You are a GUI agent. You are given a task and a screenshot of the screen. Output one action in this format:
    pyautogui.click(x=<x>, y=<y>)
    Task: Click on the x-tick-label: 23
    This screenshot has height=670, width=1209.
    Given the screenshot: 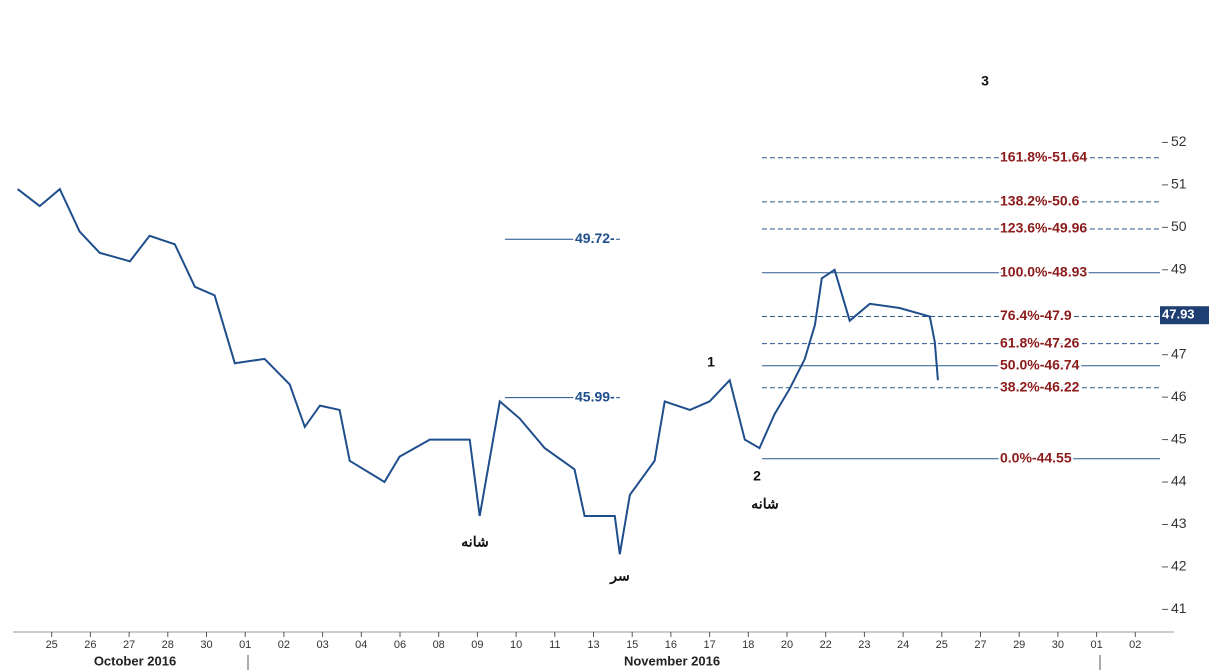 What is the action you would take?
    pyautogui.click(x=864, y=645)
    